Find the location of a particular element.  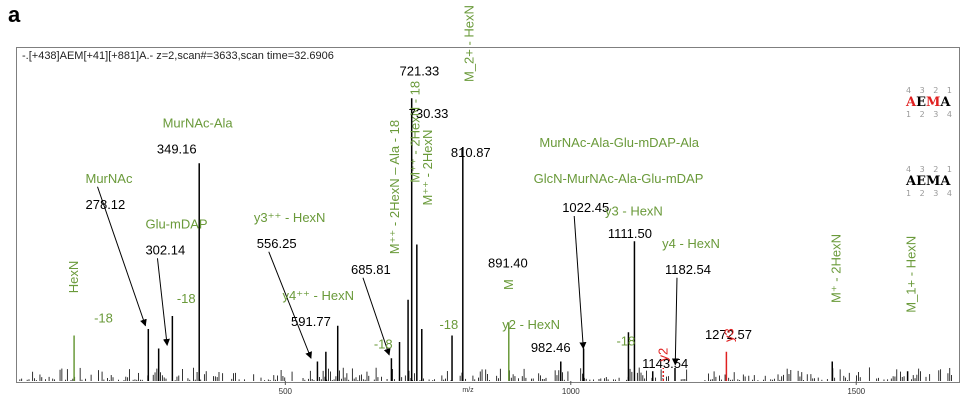

peak-annotation: y3 - HexN is located at coordinates (634, 210).